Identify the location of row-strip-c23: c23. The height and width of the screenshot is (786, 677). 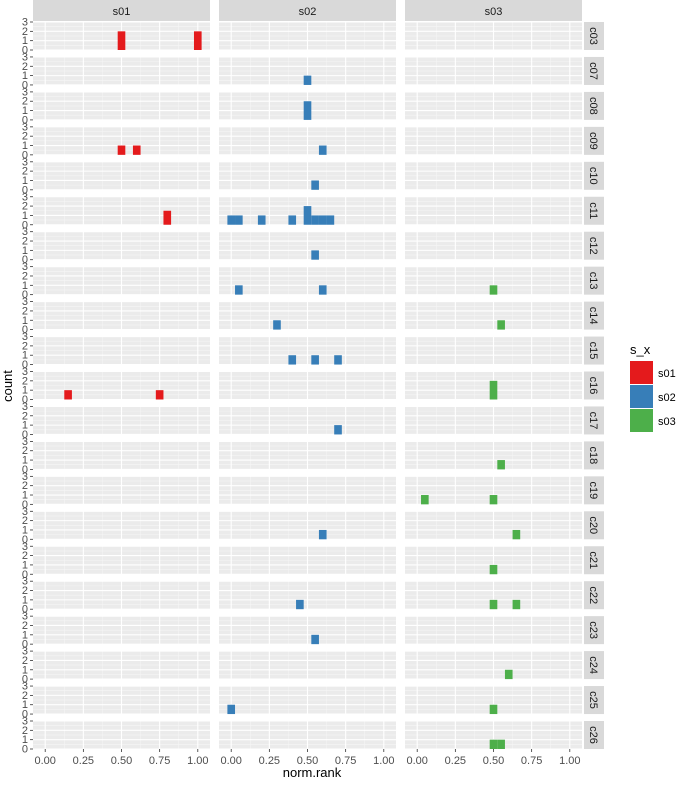
(594, 630).